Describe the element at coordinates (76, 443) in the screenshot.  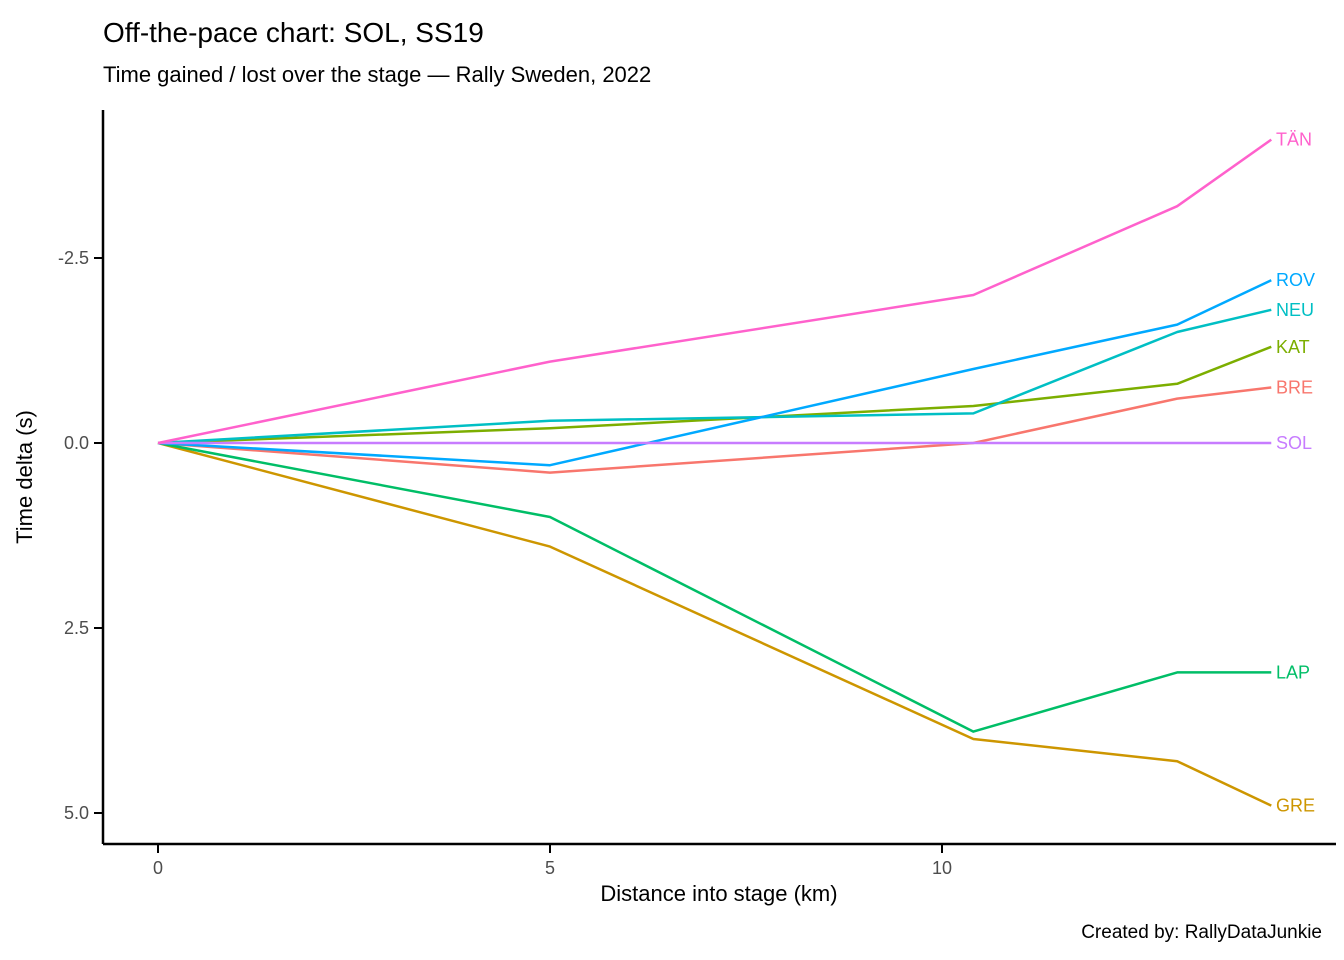
I see `y-tick-label: 0.0` at that location.